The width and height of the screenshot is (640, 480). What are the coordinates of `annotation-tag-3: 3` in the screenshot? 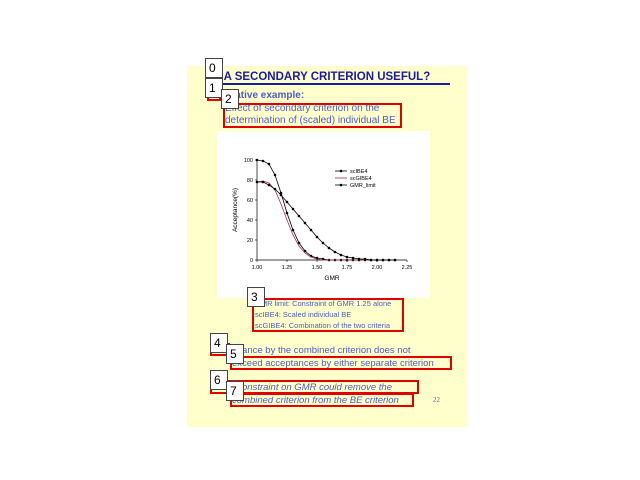 It's located at (256, 297).